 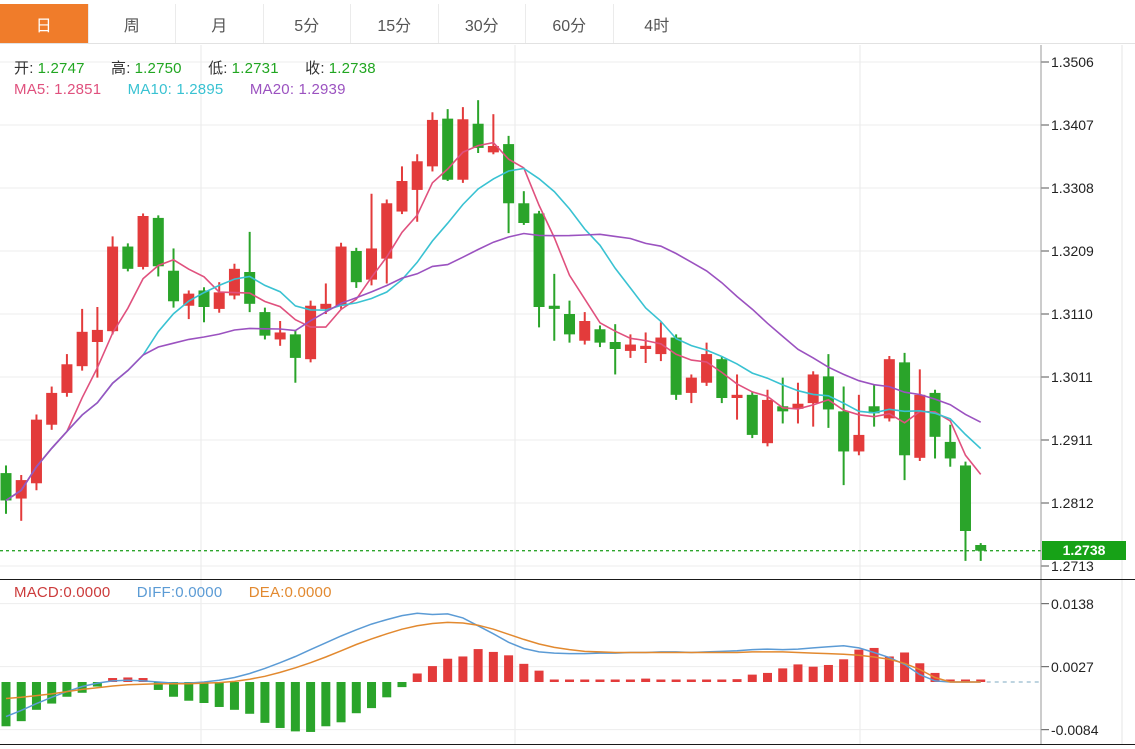 I want to click on tab-week: 周, so click(x=131, y=23).